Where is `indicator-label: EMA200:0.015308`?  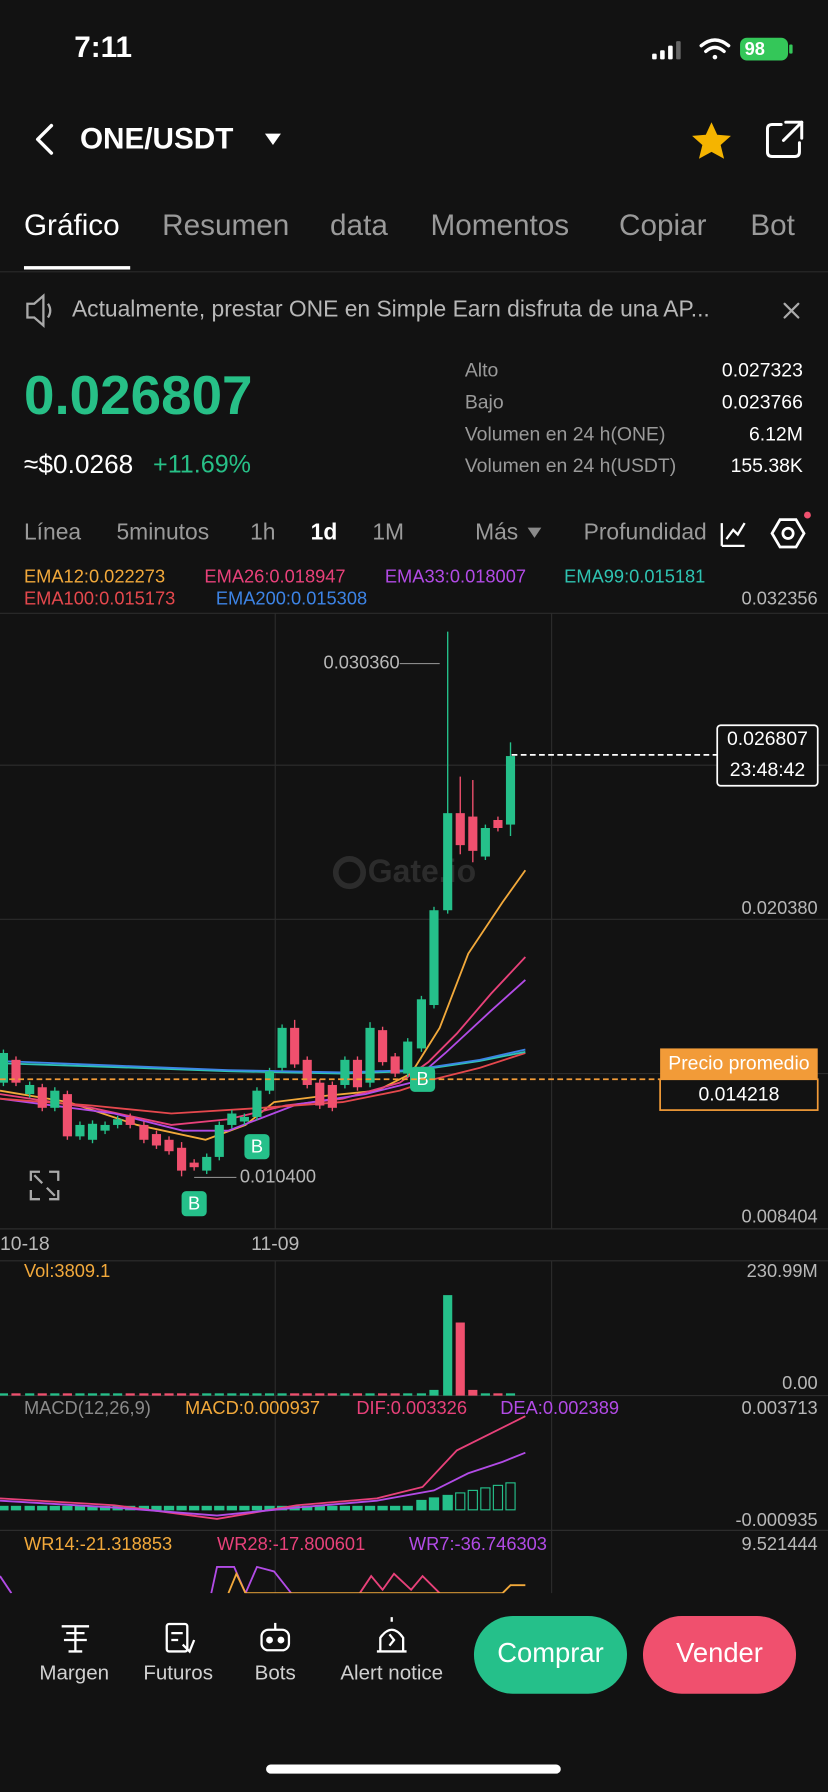
indicator-label: EMA200:0.015308 is located at coordinates (291, 597).